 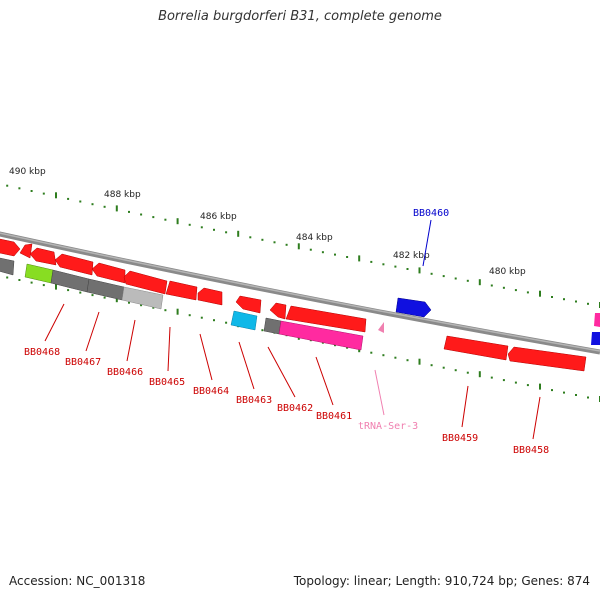 What do you see at coordinates (388, 426) in the screenshot?
I see `trna-label: tRNA-Ser-3` at bounding box center [388, 426].